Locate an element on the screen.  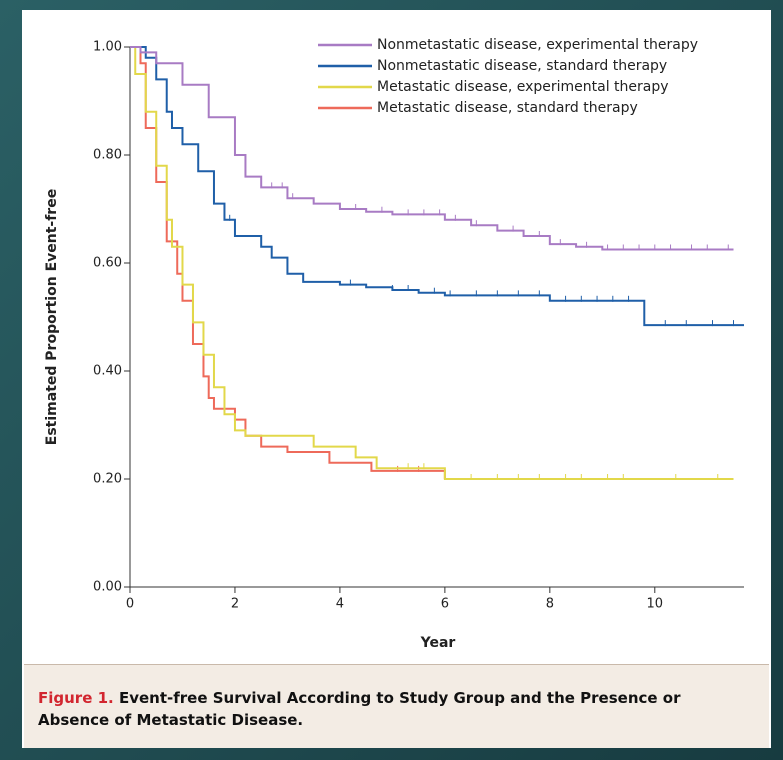
x-tick-label: 4 is located at coordinates (340, 604).